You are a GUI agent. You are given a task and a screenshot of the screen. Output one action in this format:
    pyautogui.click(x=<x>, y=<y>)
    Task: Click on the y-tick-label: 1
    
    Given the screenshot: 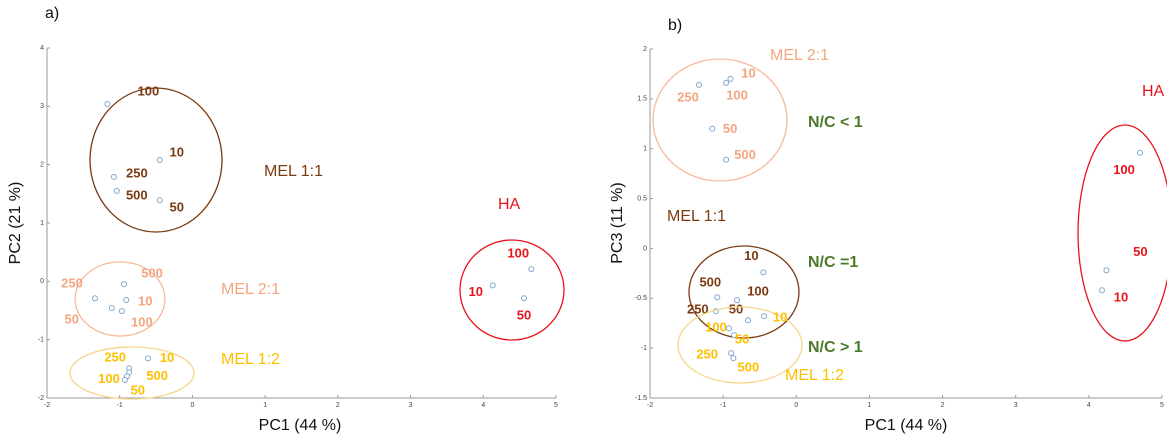 What is the action you would take?
    pyautogui.click(x=645, y=149)
    